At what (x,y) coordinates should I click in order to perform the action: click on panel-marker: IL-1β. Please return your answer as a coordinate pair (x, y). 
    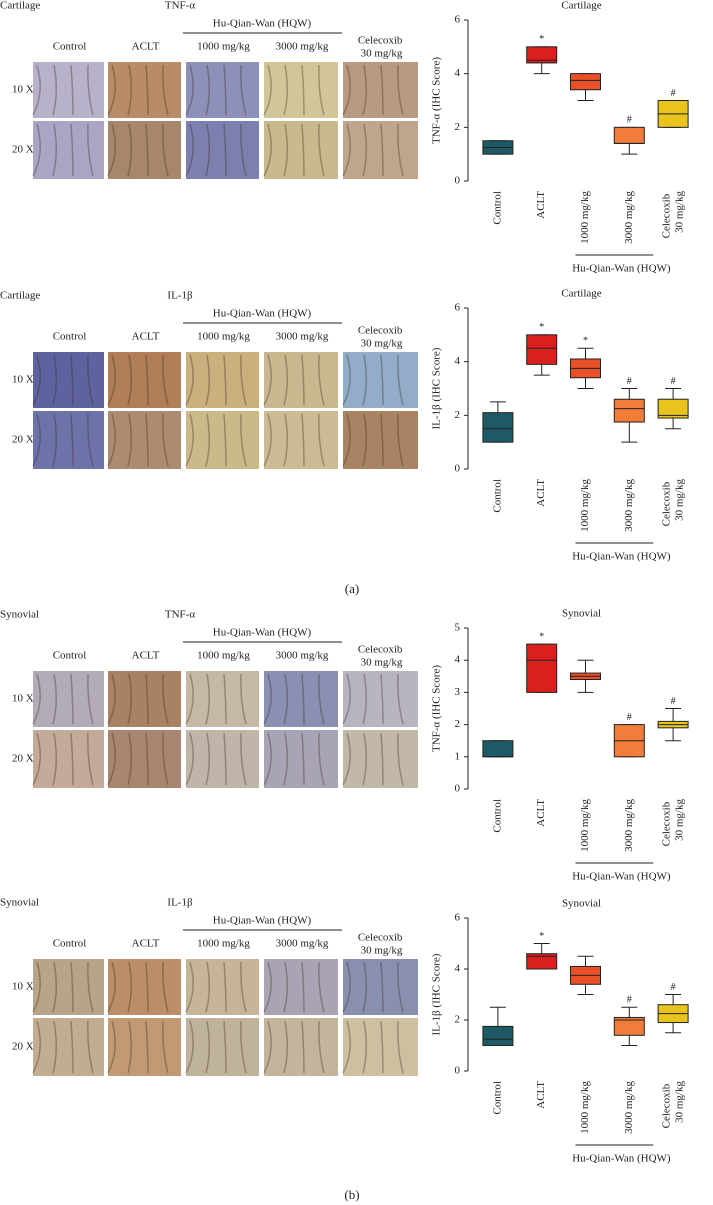
    Looking at the image, I should click on (180, 296).